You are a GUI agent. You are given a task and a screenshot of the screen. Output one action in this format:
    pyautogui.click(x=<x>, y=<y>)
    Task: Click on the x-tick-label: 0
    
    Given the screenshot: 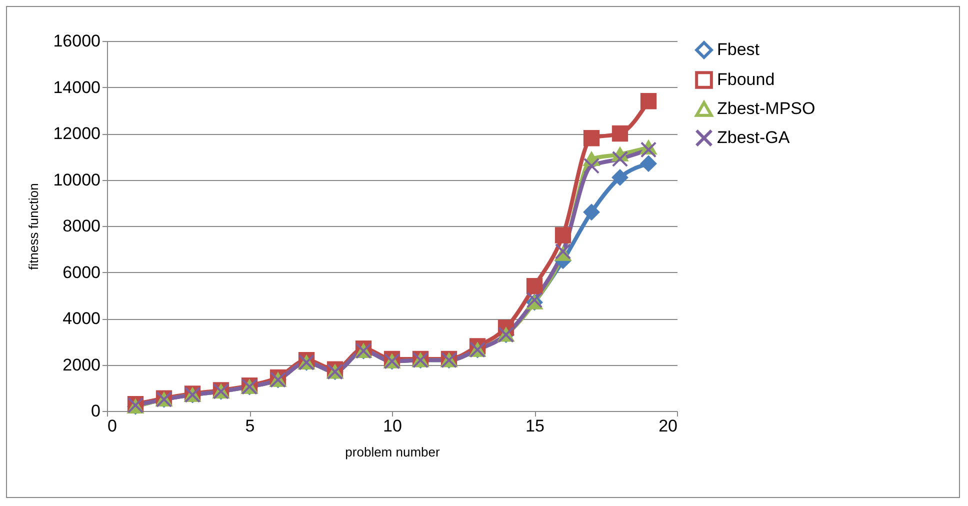 What is the action you would take?
    pyautogui.click(x=112, y=426)
    